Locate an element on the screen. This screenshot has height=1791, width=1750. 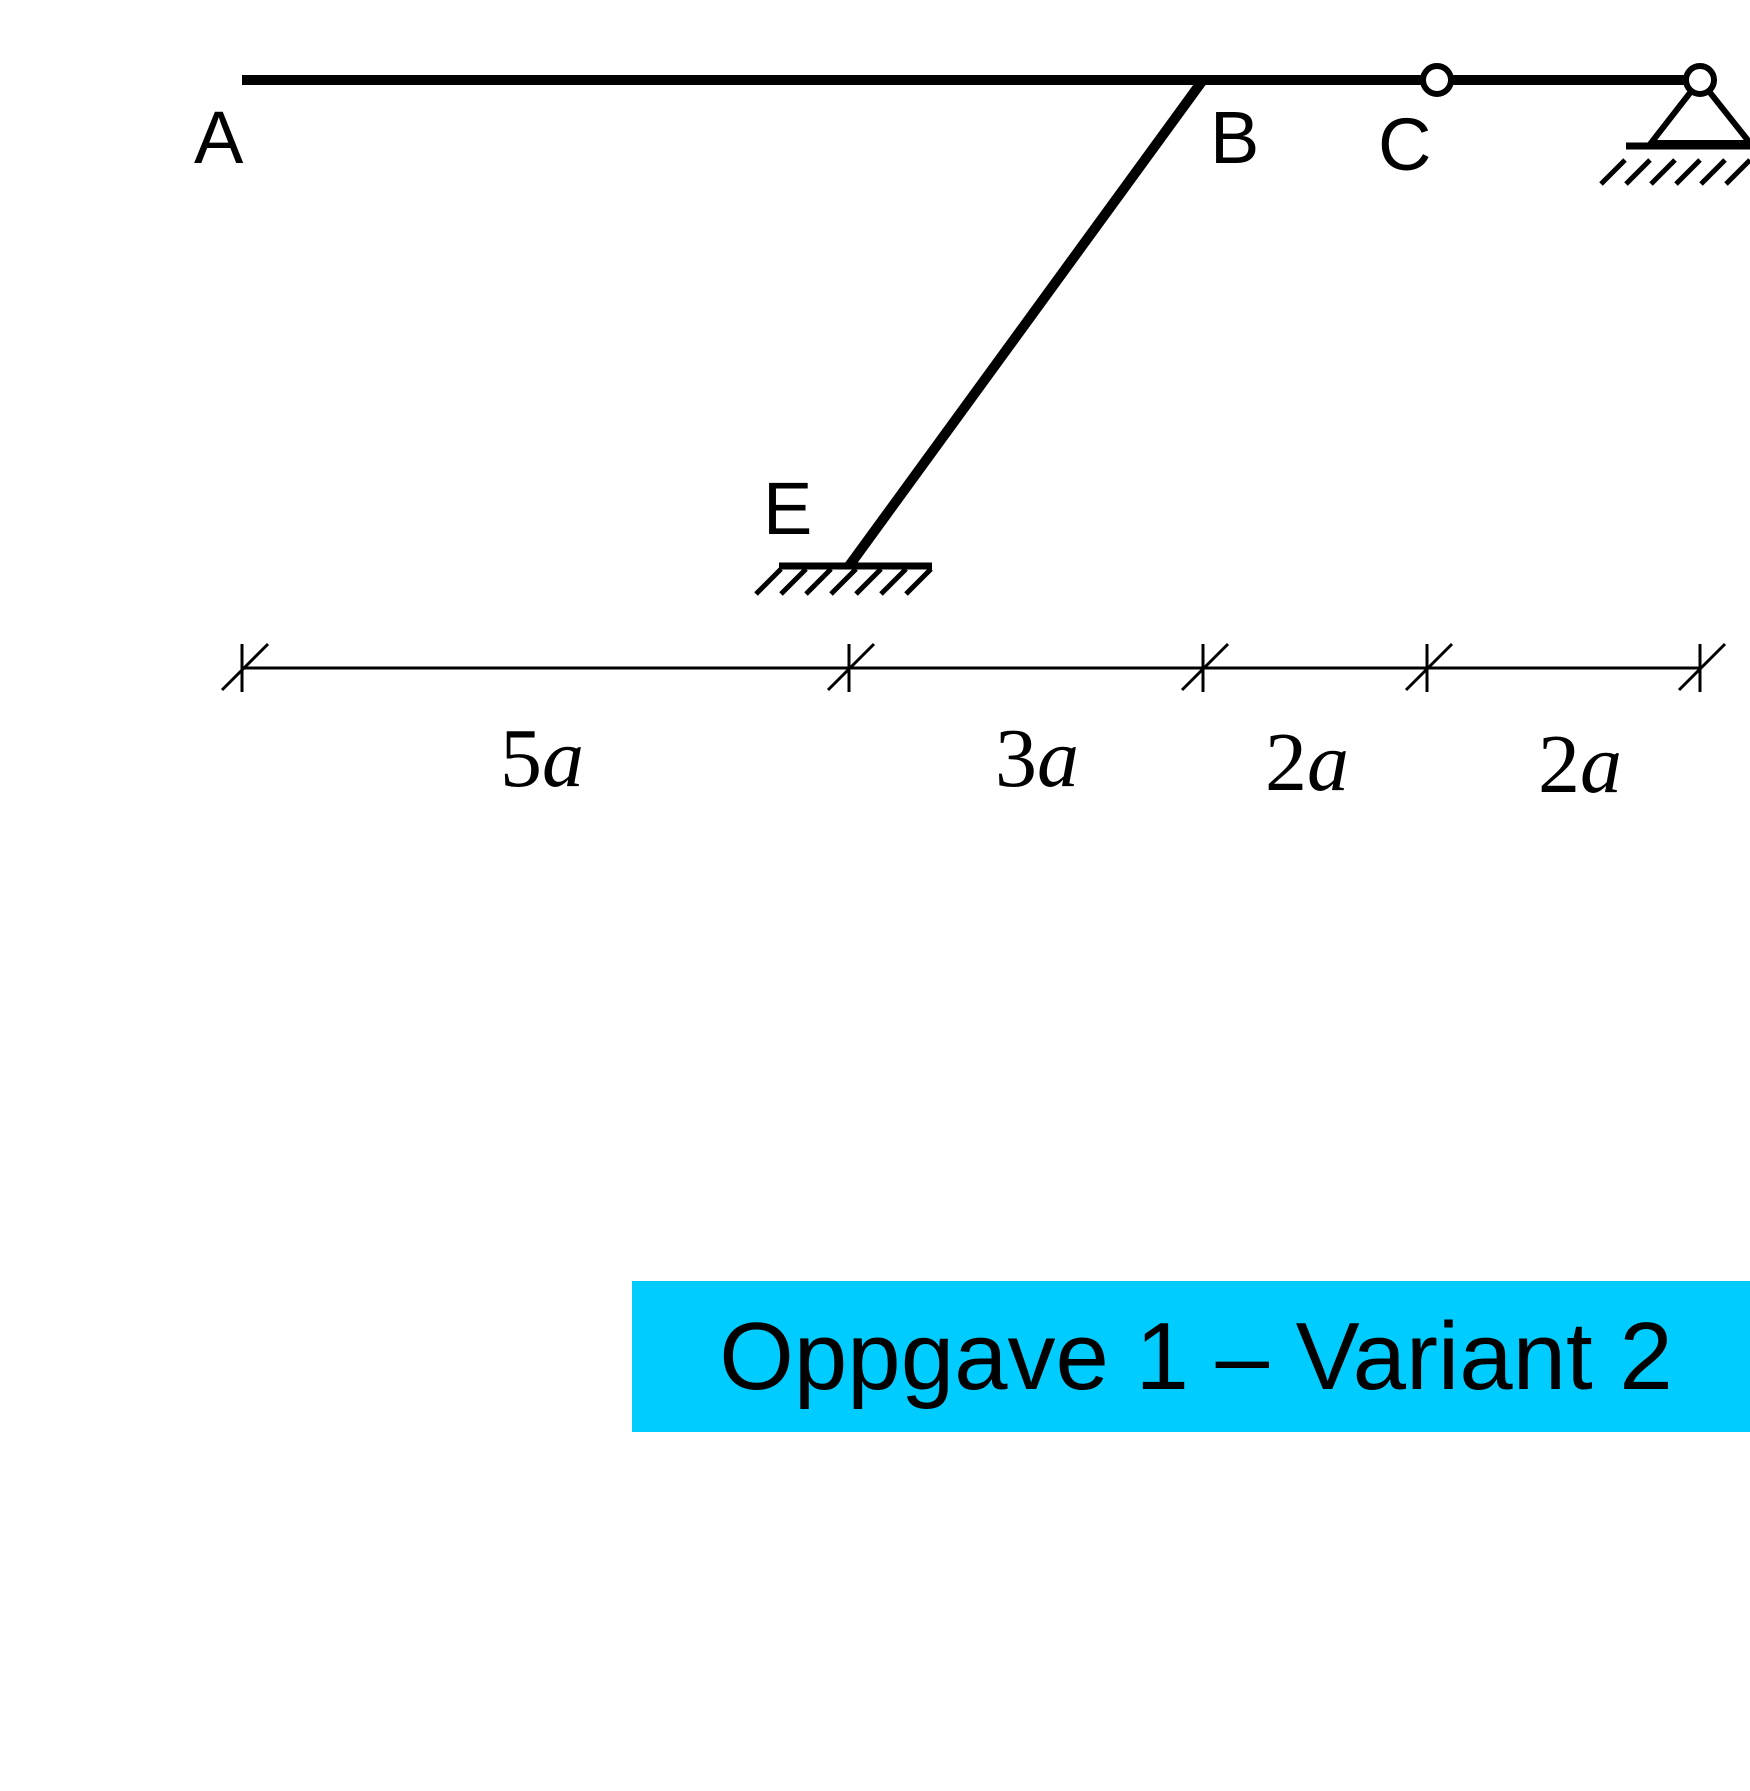
fixed-support-e is located at coordinates (843, 579).